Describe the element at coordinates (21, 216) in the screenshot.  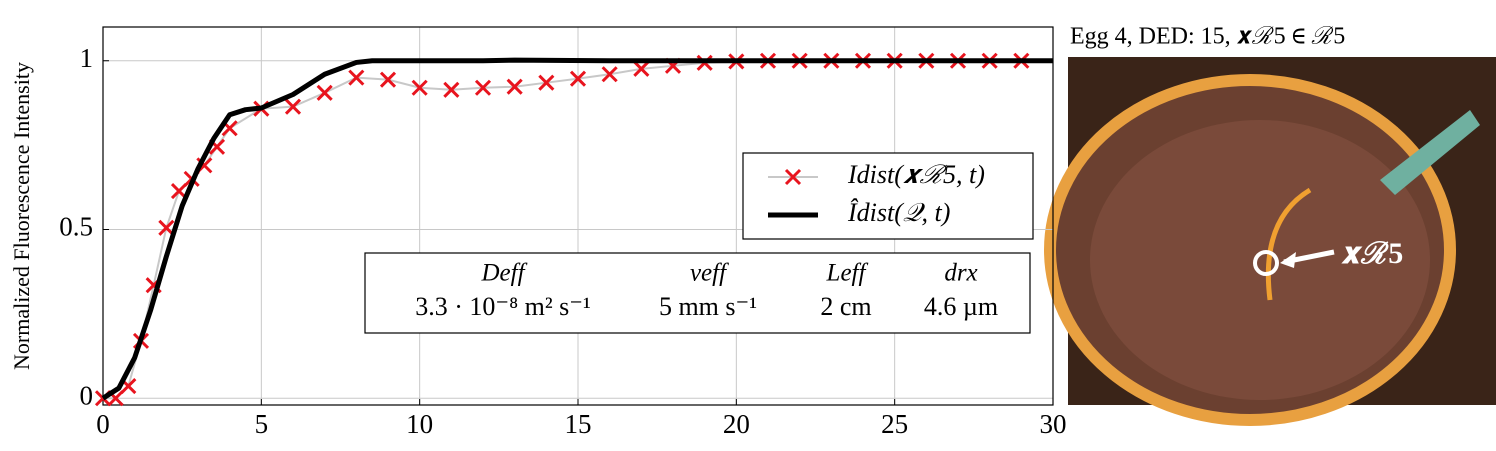
I see `y-axis-label: Normalized Fluorescence Intensity` at that location.